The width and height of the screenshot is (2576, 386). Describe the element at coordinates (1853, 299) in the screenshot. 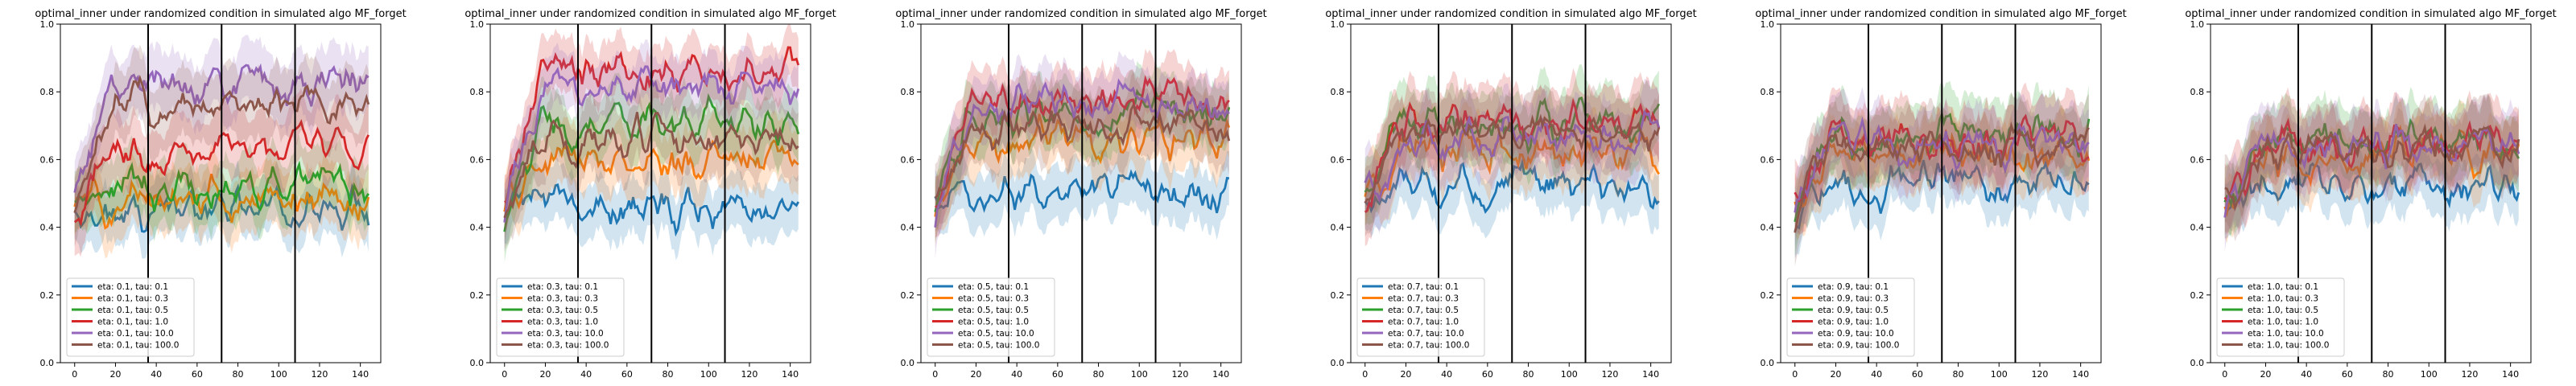

I see `legend-label: eta: 0.9, tau: 0.3` at that location.